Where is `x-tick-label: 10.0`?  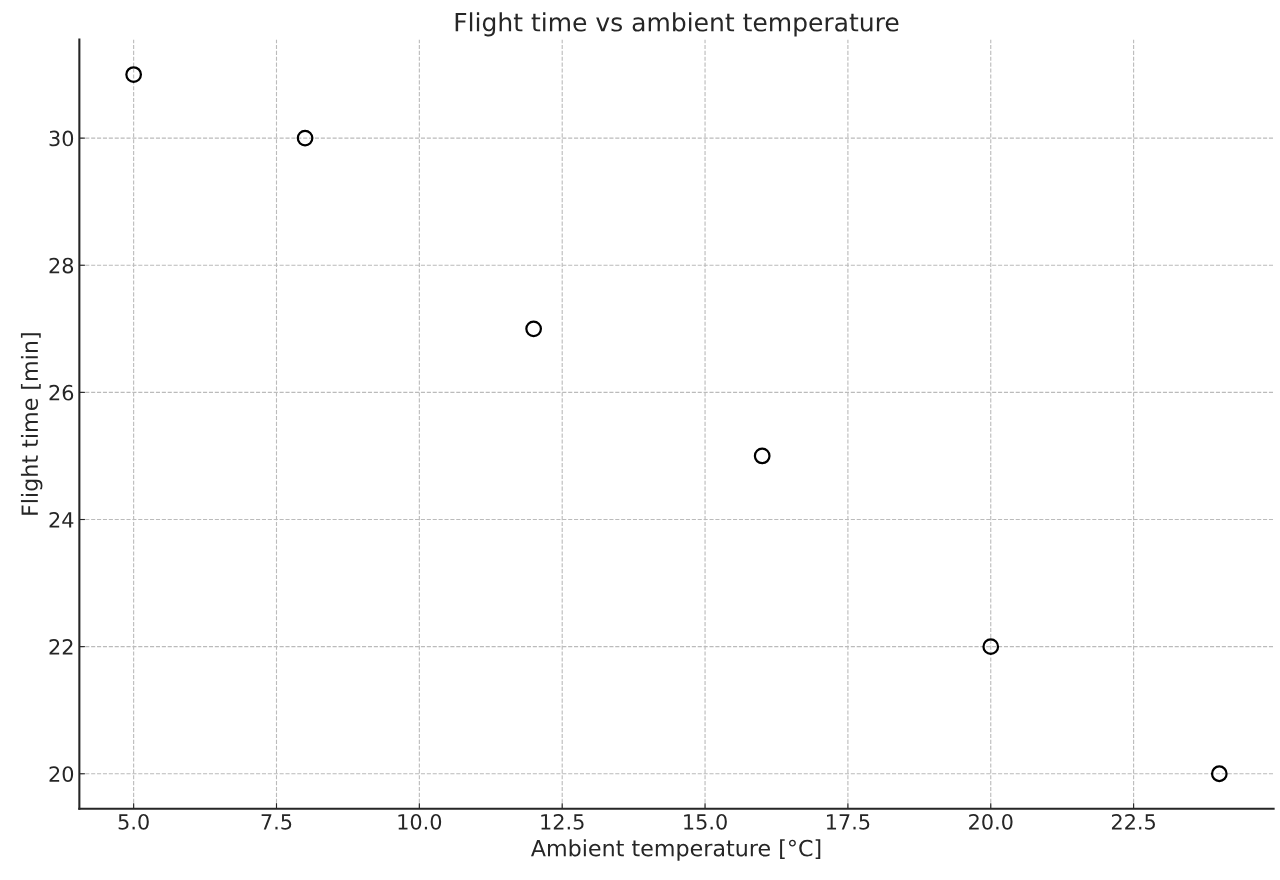 x-tick-label: 10.0 is located at coordinates (420, 821).